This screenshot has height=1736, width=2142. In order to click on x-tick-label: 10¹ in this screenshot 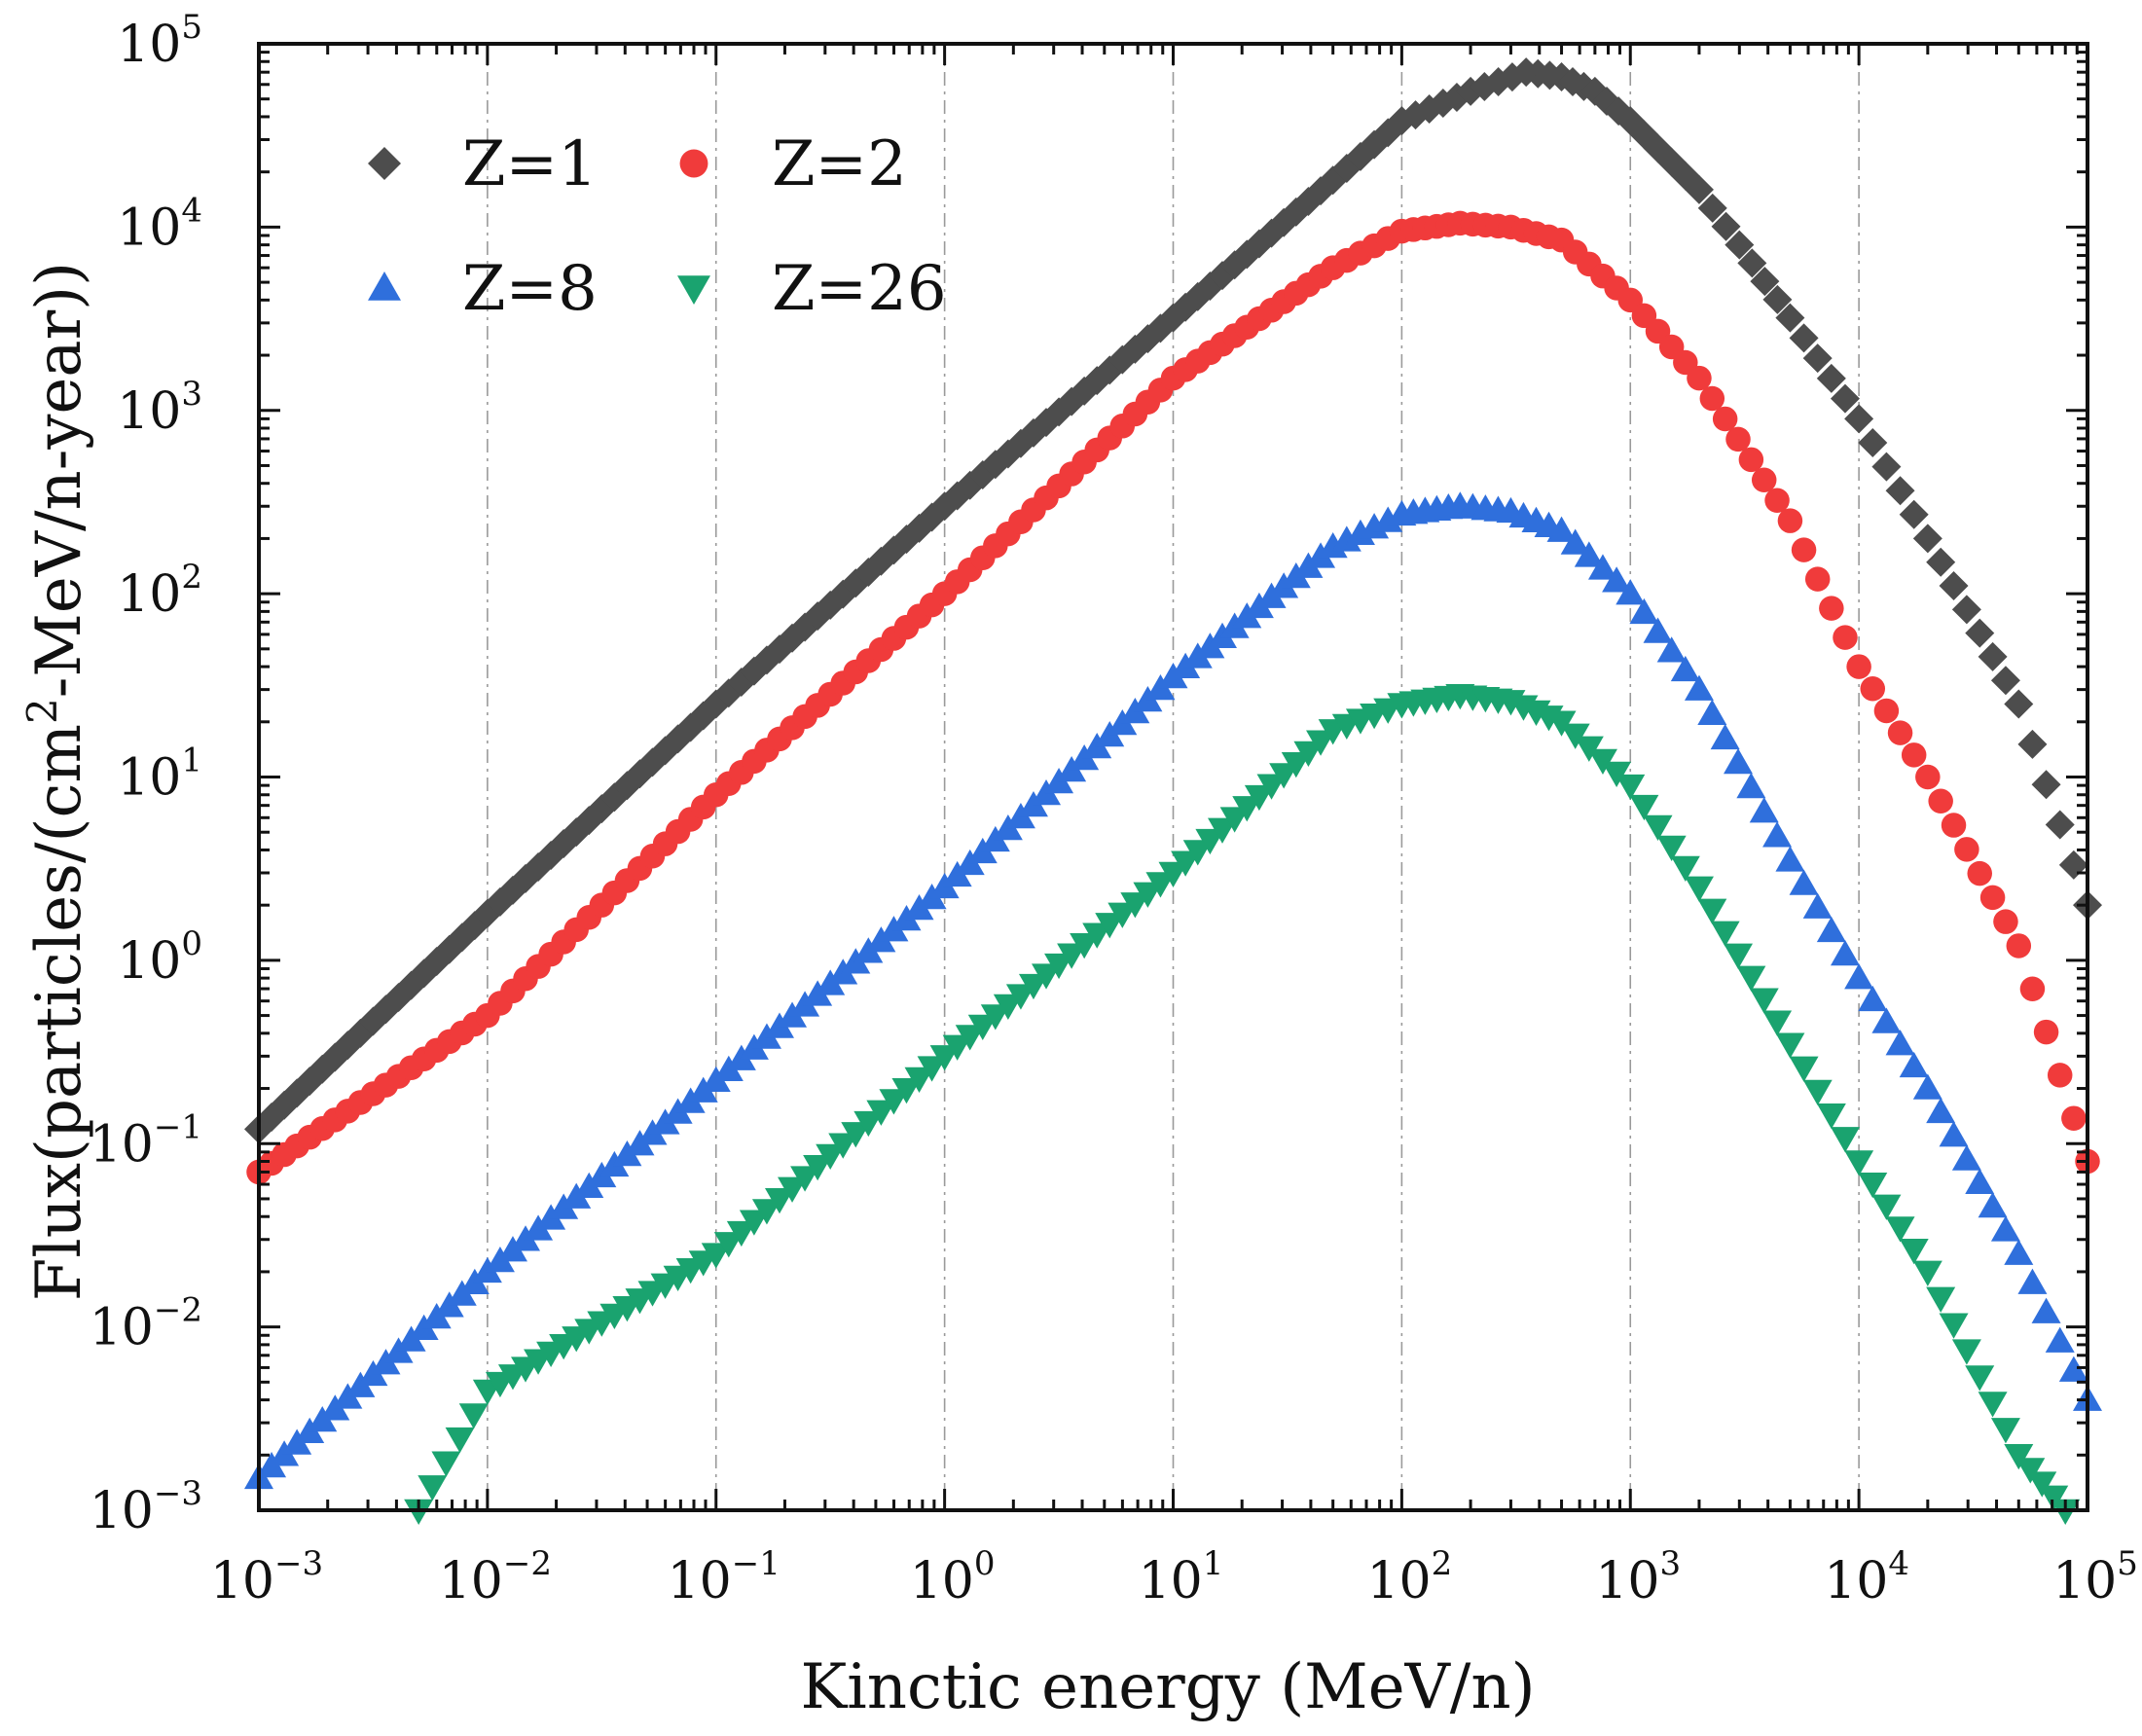, I will do `click(1181, 1577)`.